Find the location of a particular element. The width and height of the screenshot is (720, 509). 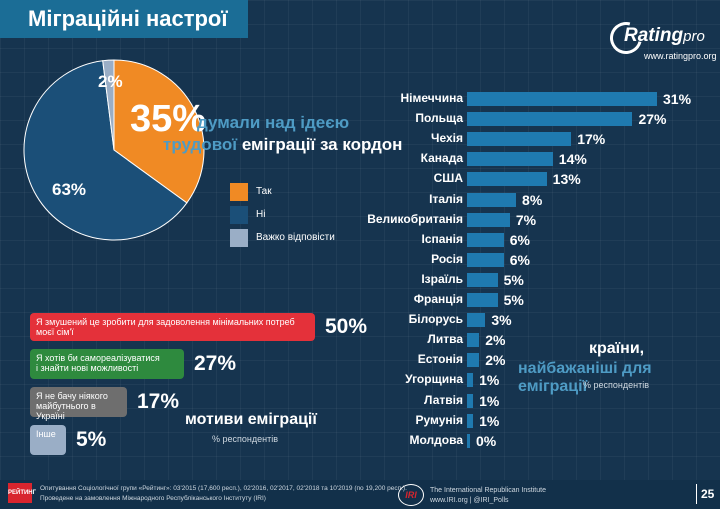

country-label: Румунія is located at coordinates (439, 419).